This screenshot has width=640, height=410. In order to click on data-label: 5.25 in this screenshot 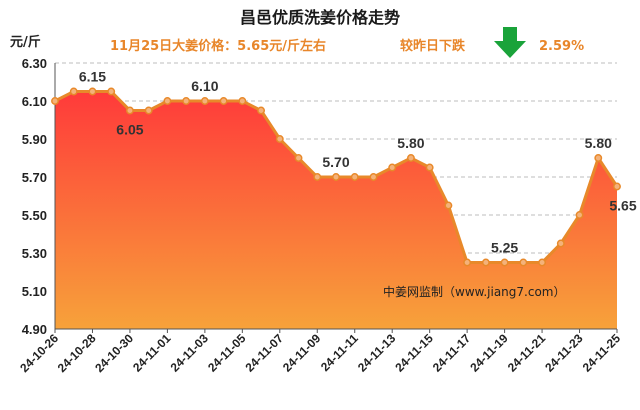, I will do `click(504, 248)`.